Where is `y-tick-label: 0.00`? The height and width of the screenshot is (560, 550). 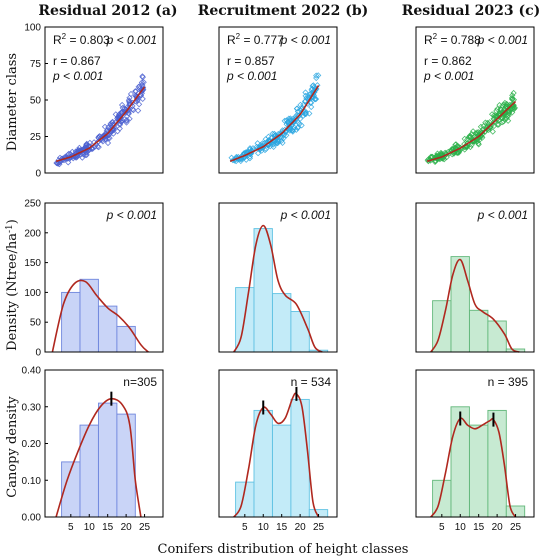 y-tick-label: 0.00 is located at coordinates (32, 518).